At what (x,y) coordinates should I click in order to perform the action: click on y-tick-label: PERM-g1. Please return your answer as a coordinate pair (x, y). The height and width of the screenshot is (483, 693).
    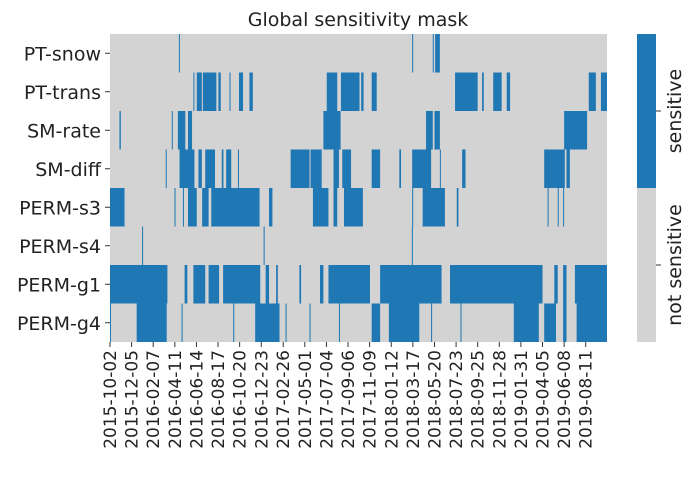
    Looking at the image, I should click on (59, 285).